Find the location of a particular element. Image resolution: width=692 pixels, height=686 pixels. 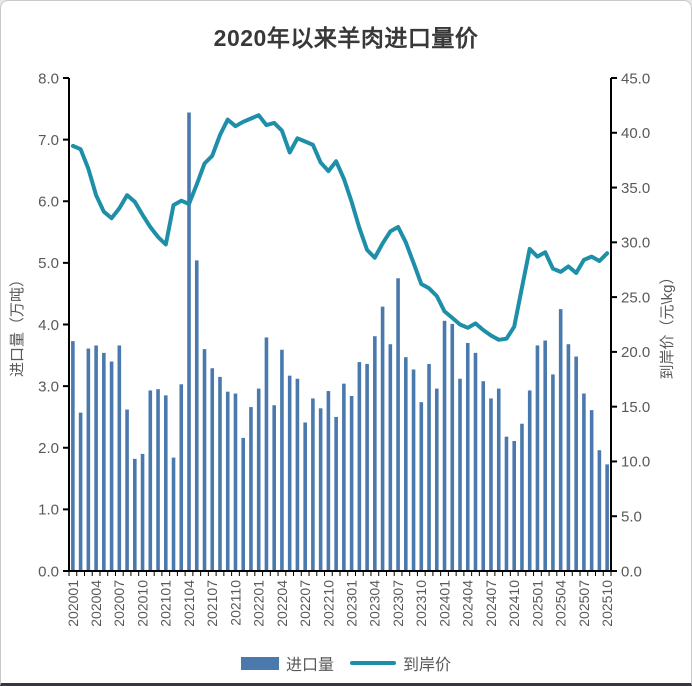

svg-text: 202510 is located at coordinates (607, 603).